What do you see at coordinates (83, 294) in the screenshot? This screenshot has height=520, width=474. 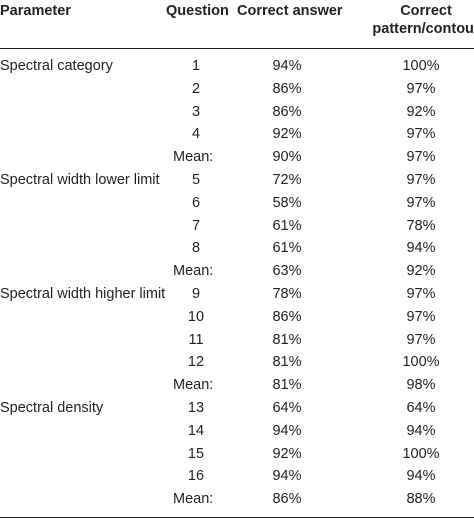 I see `cell-parameter: Spectral width higher limit` at bounding box center [83, 294].